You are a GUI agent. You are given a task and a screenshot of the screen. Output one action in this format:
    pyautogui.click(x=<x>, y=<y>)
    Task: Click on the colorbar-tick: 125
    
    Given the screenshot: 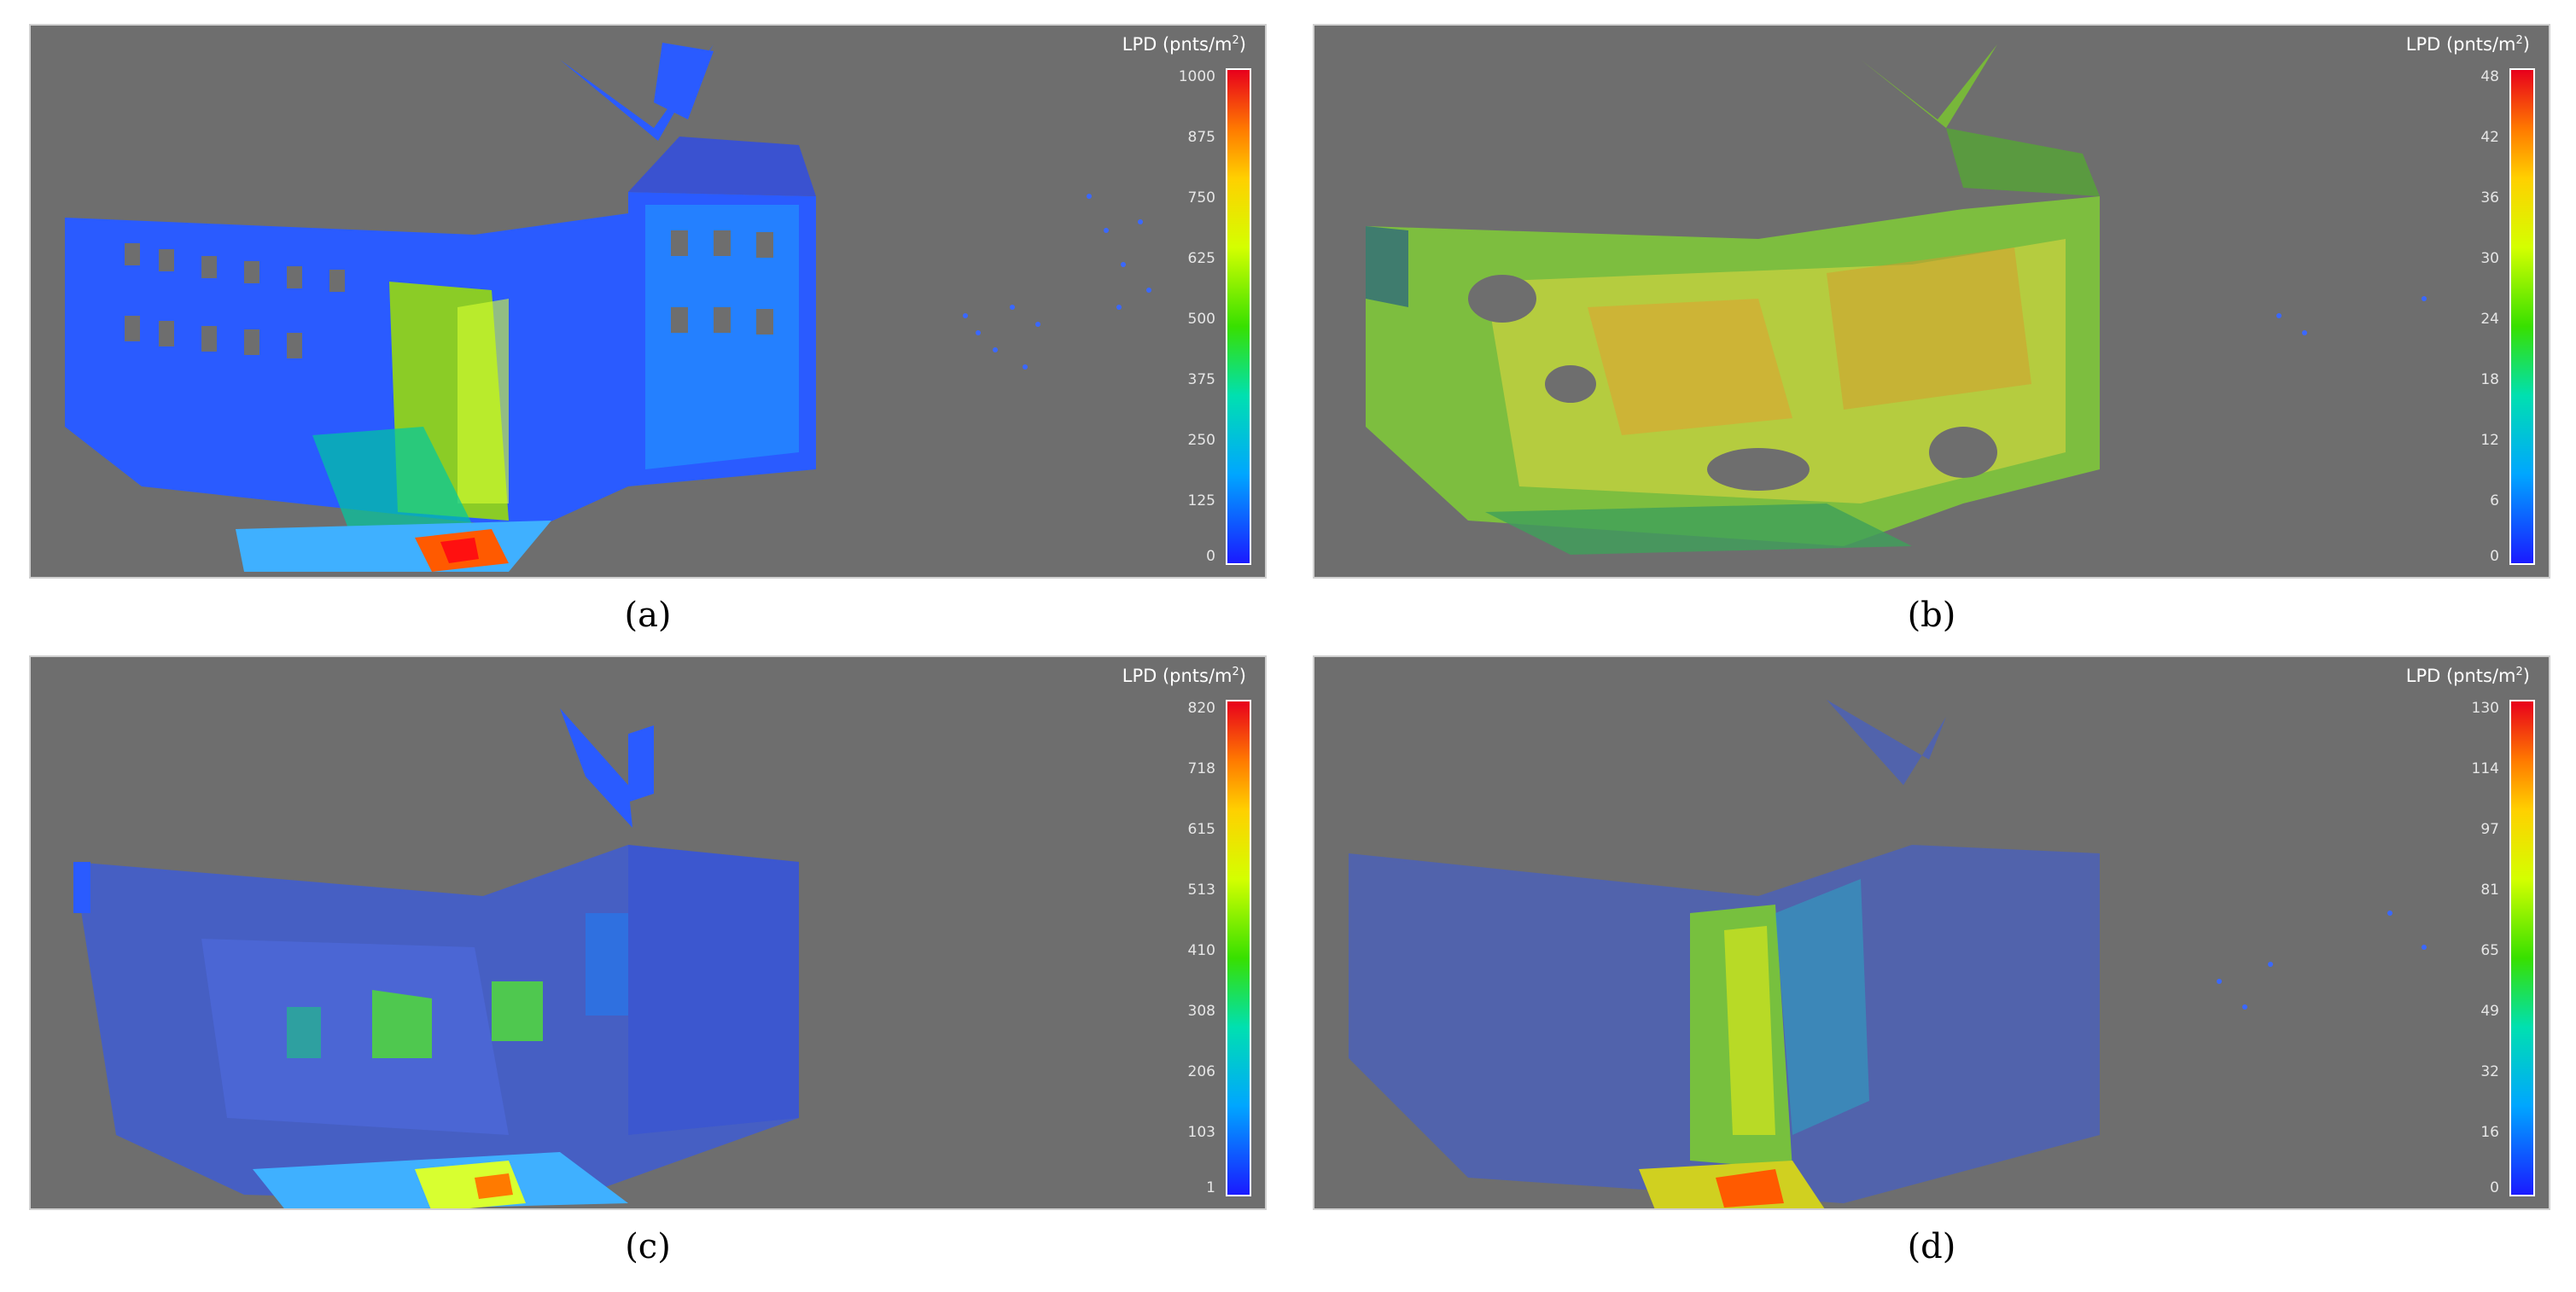 What is the action you would take?
    pyautogui.click(x=1201, y=500)
    